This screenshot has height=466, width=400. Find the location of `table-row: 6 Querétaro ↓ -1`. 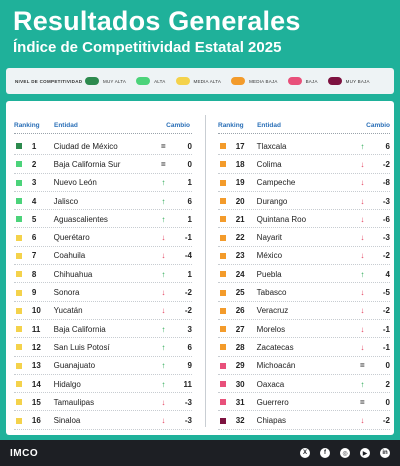

table-row: 6 Querétaro ↓ -1 is located at coordinates (103, 238).